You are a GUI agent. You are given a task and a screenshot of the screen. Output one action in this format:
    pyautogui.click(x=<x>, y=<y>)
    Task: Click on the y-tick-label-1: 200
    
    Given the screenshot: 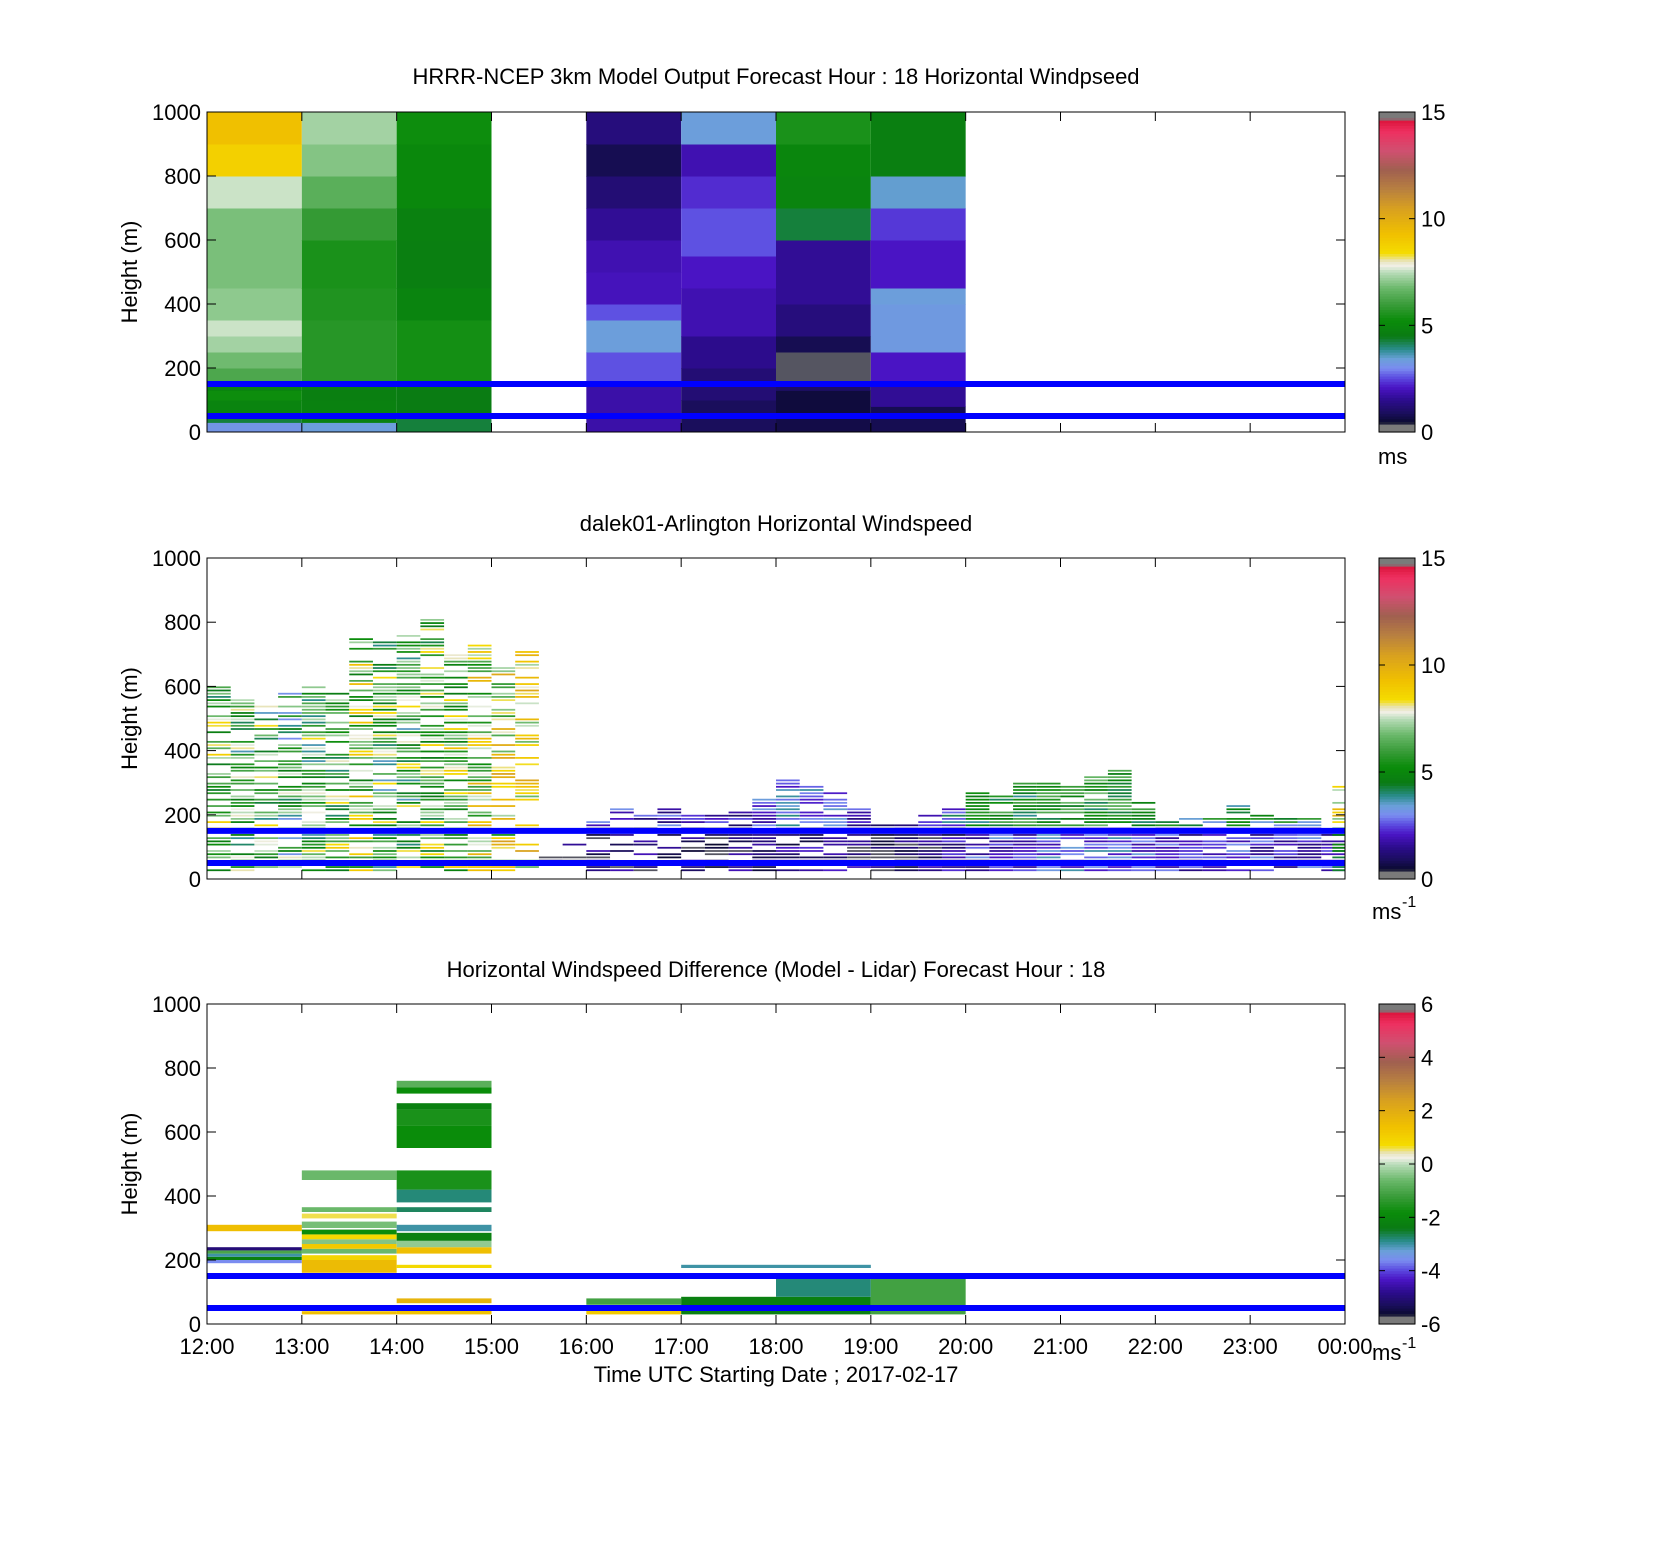 What is the action you would take?
    pyautogui.click(x=182, y=1260)
    